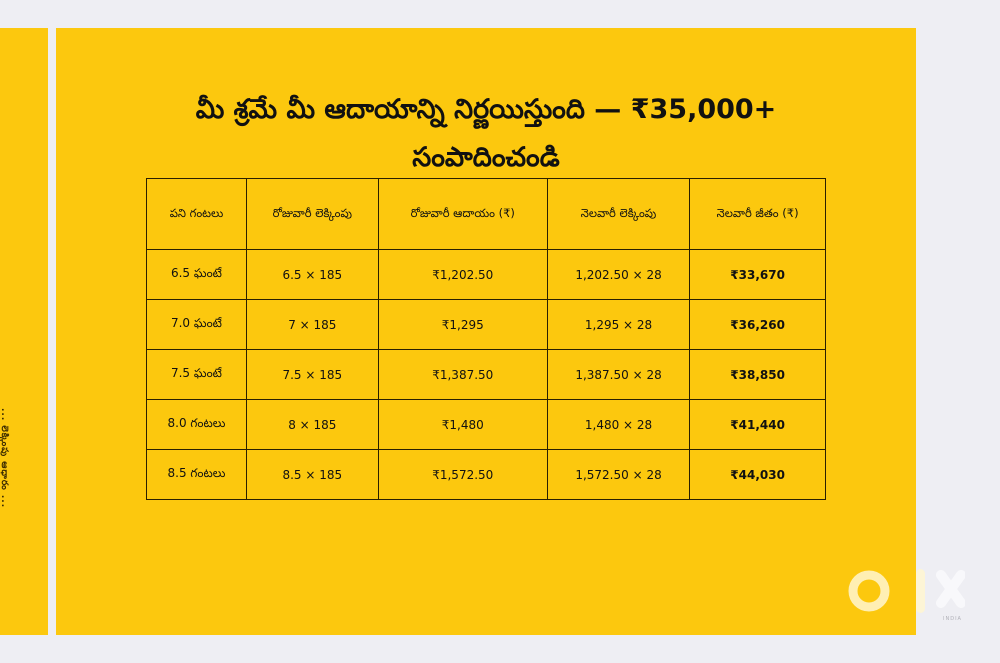 The width and height of the screenshot is (1000, 663). I want to click on cell: ₹1,202.50, so click(462, 274).